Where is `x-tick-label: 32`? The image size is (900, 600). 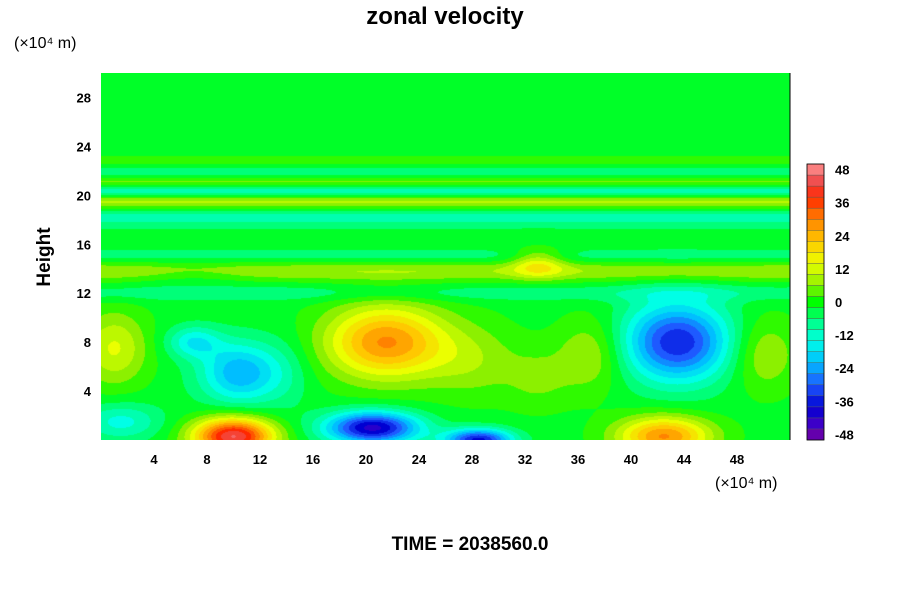
x-tick-label: 32 is located at coordinates (525, 459).